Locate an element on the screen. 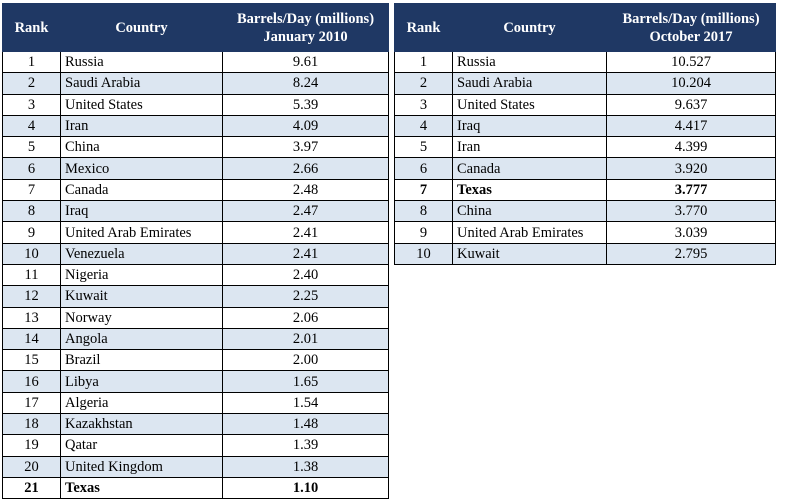  table-row: 6 Canada 3.920 is located at coordinates (585, 168).